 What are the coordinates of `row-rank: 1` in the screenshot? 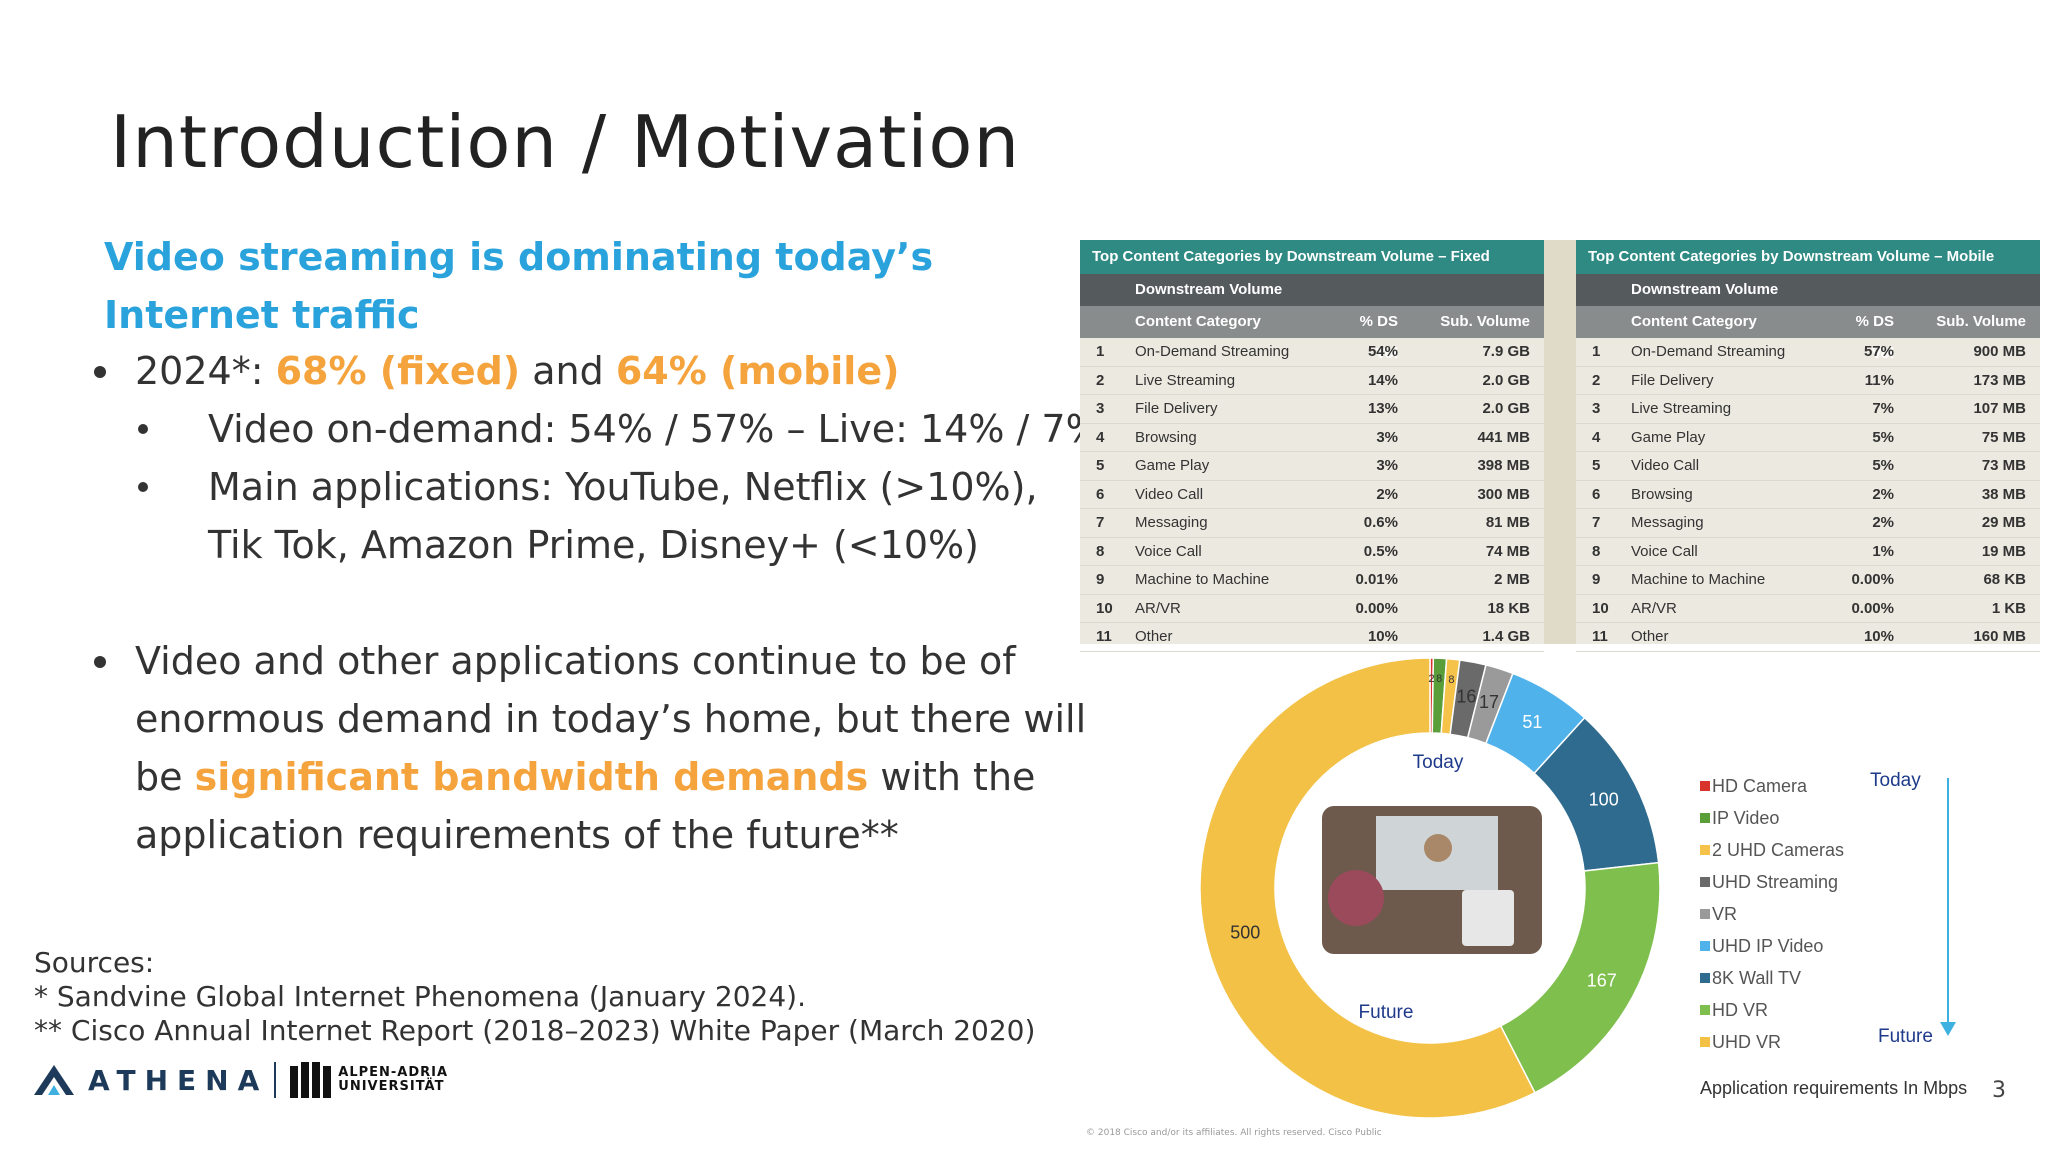 It's located at (1596, 351).